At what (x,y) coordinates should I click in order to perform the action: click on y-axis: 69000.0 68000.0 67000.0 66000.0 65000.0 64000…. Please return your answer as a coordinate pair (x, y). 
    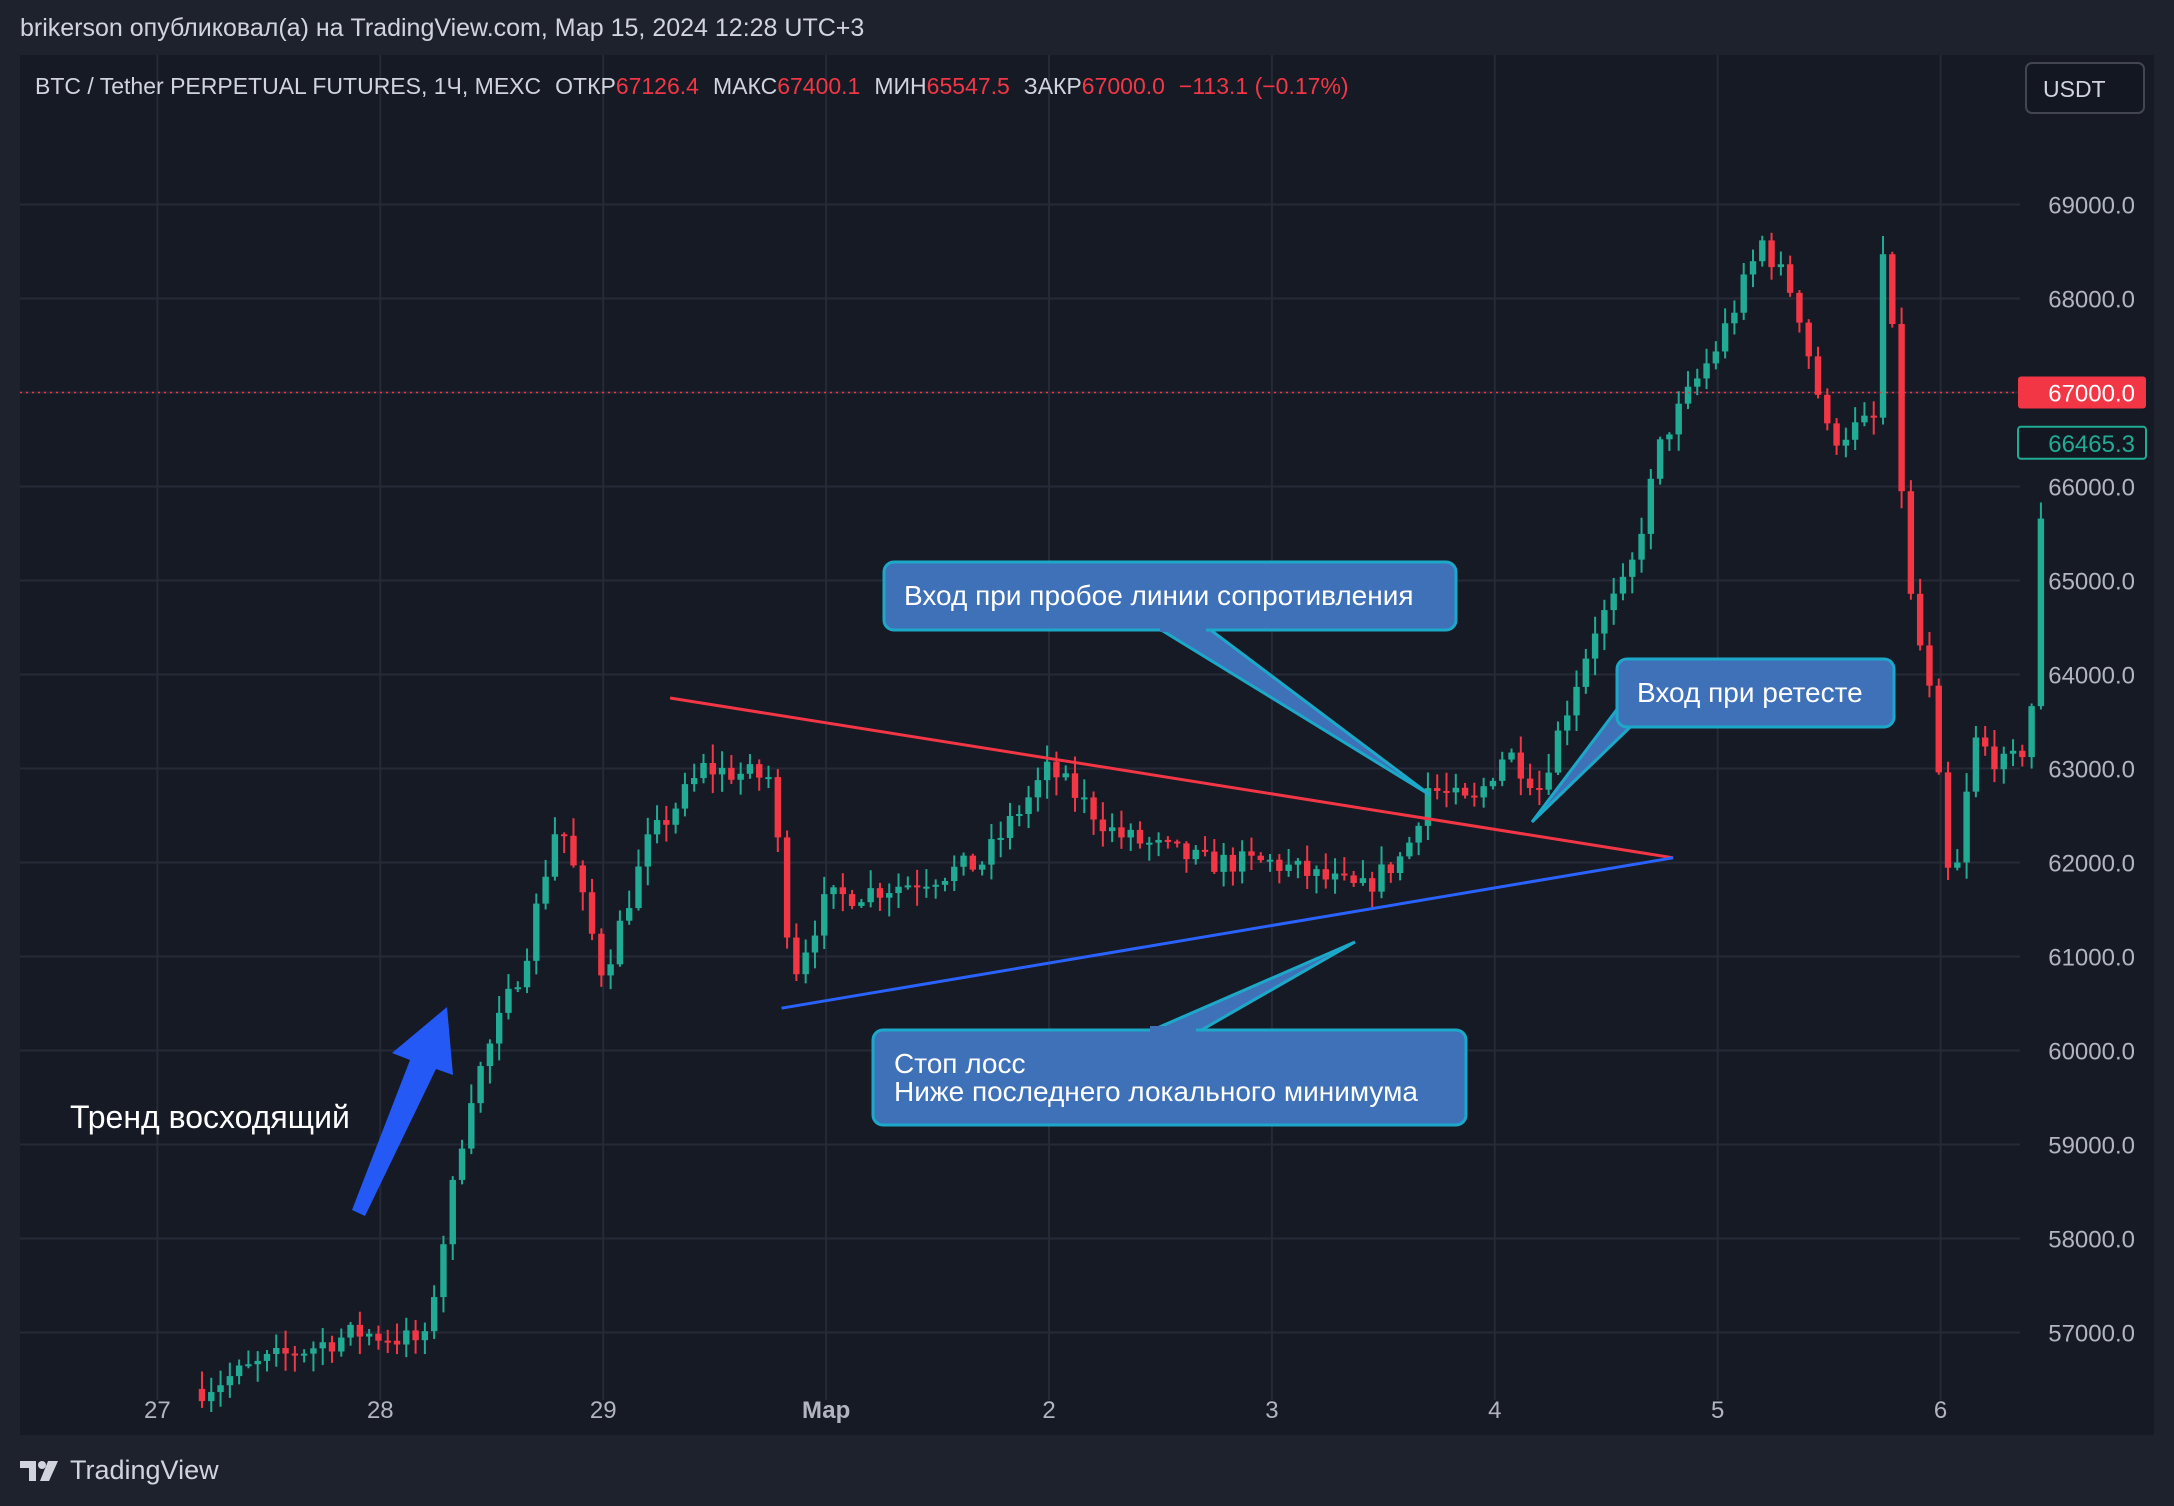
    Looking at the image, I should click on (2091, 770).